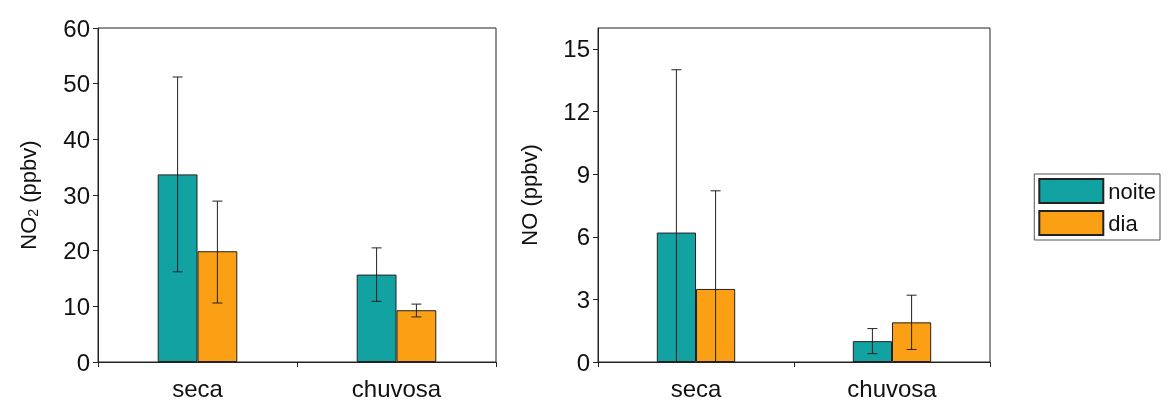 This screenshot has width=1170, height=414. Describe the element at coordinates (76, 251) in the screenshot. I see `y-tick-label: 20` at that location.